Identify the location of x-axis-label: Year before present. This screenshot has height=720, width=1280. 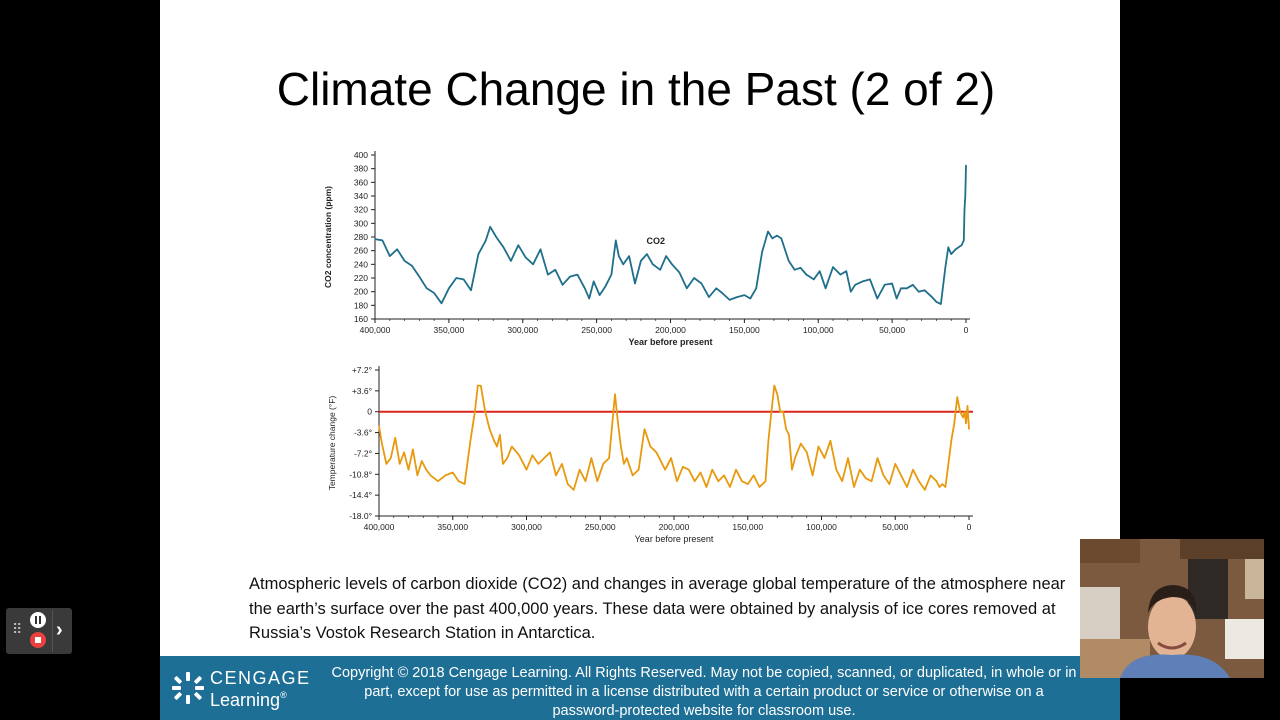
(674, 539).